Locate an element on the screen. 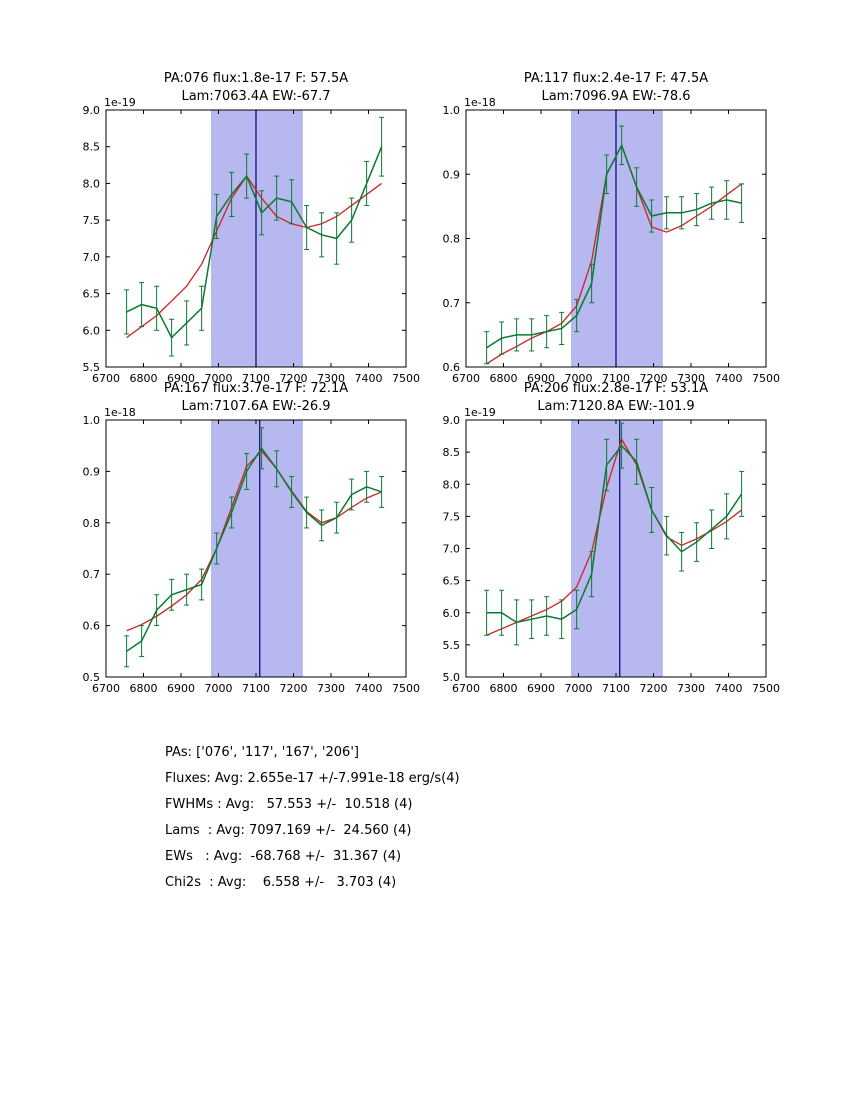 The height and width of the screenshot is (1100, 850). summary-line-lams: Lams : Avg: 7097.169 +/- 24.560 (4) is located at coordinates (288, 830).